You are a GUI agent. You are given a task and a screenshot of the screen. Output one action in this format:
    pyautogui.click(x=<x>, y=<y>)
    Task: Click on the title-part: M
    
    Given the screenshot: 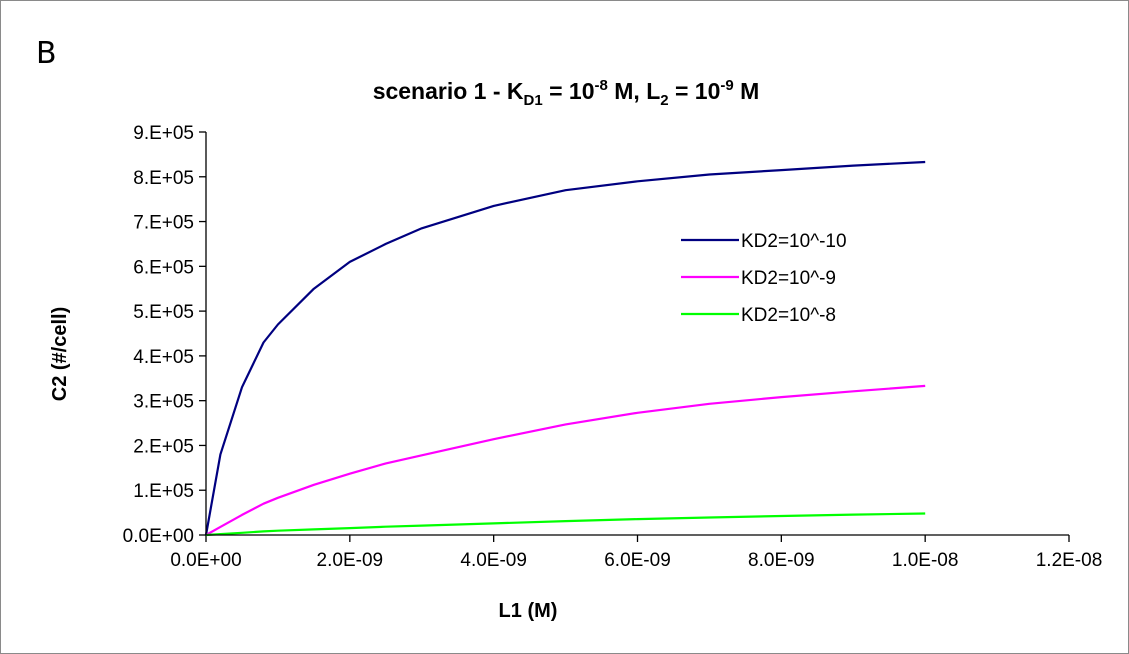 What is the action you would take?
    pyautogui.click(x=747, y=91)
    